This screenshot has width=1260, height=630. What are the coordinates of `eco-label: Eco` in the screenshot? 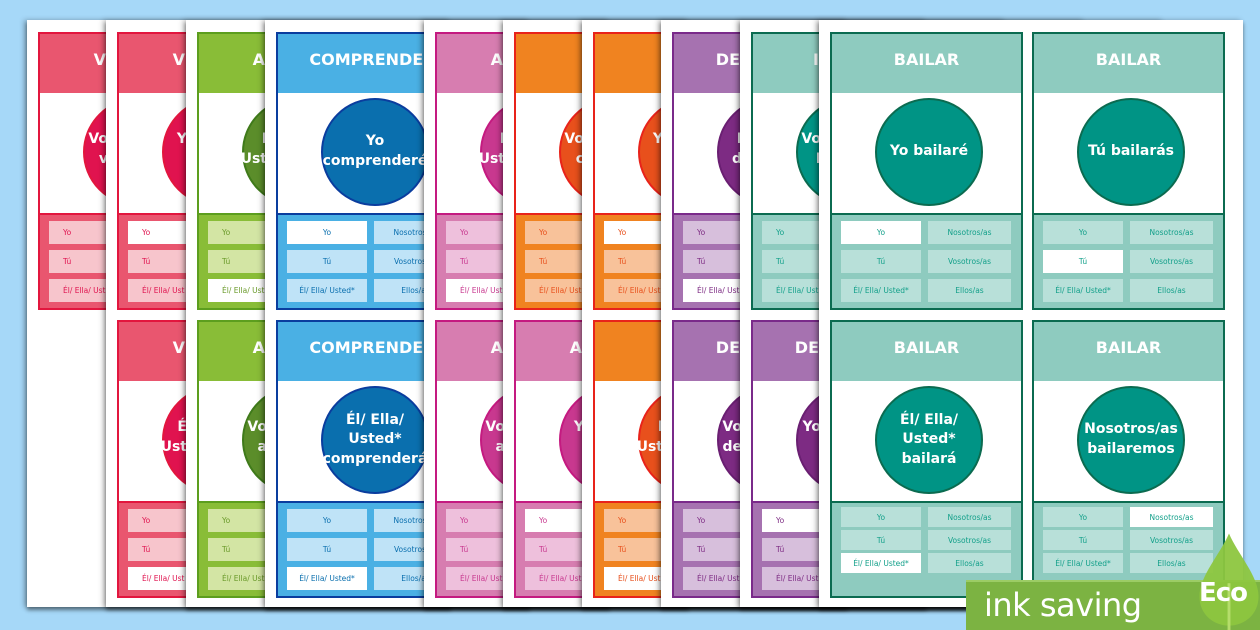 It's located at (1223, 593).